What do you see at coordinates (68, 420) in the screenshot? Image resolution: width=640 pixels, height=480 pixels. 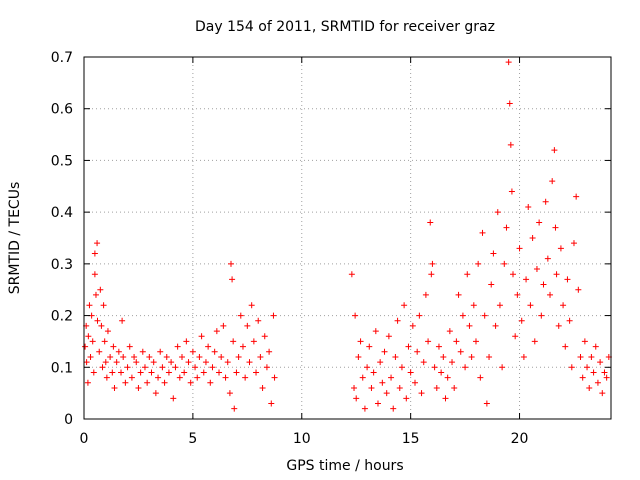 I see `y-tick-label: 0` at bounding box center [68, 420].